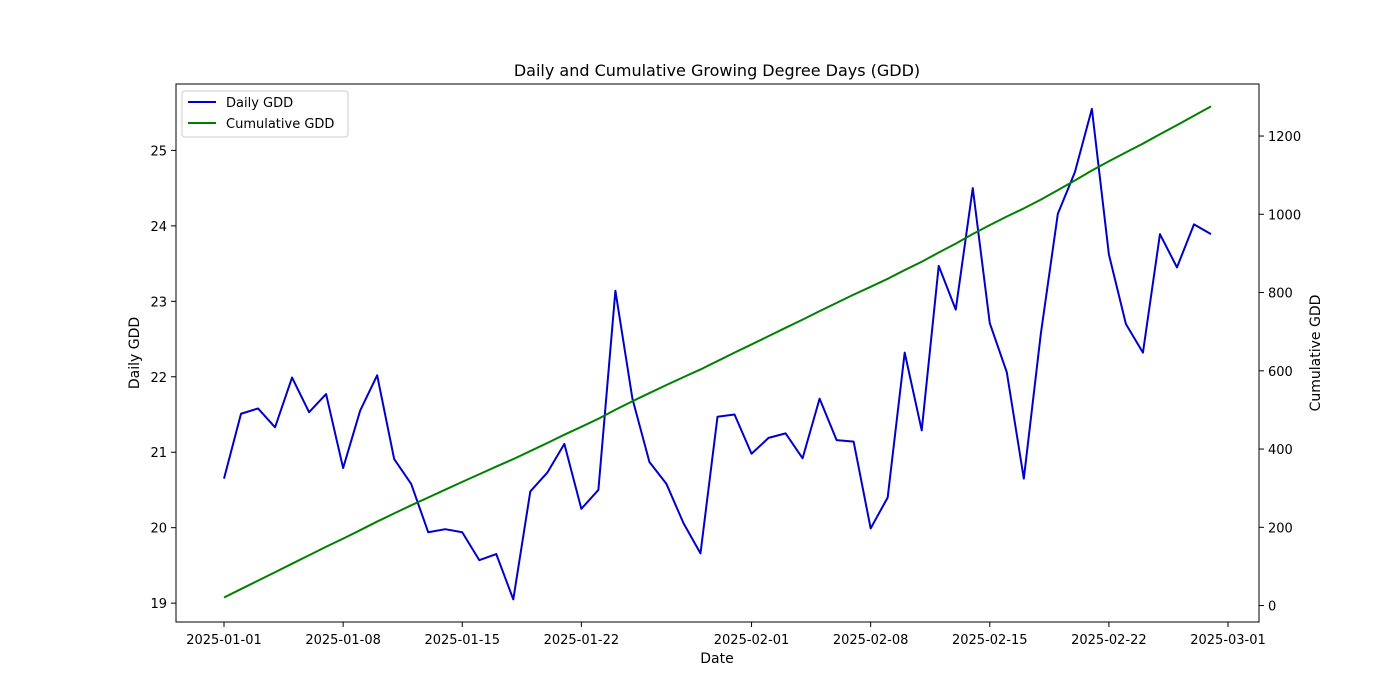 The height and width of the screenshot is (700, 1400). I want to click on left-y-axis-title: Daily GDD, so click(135, 353).